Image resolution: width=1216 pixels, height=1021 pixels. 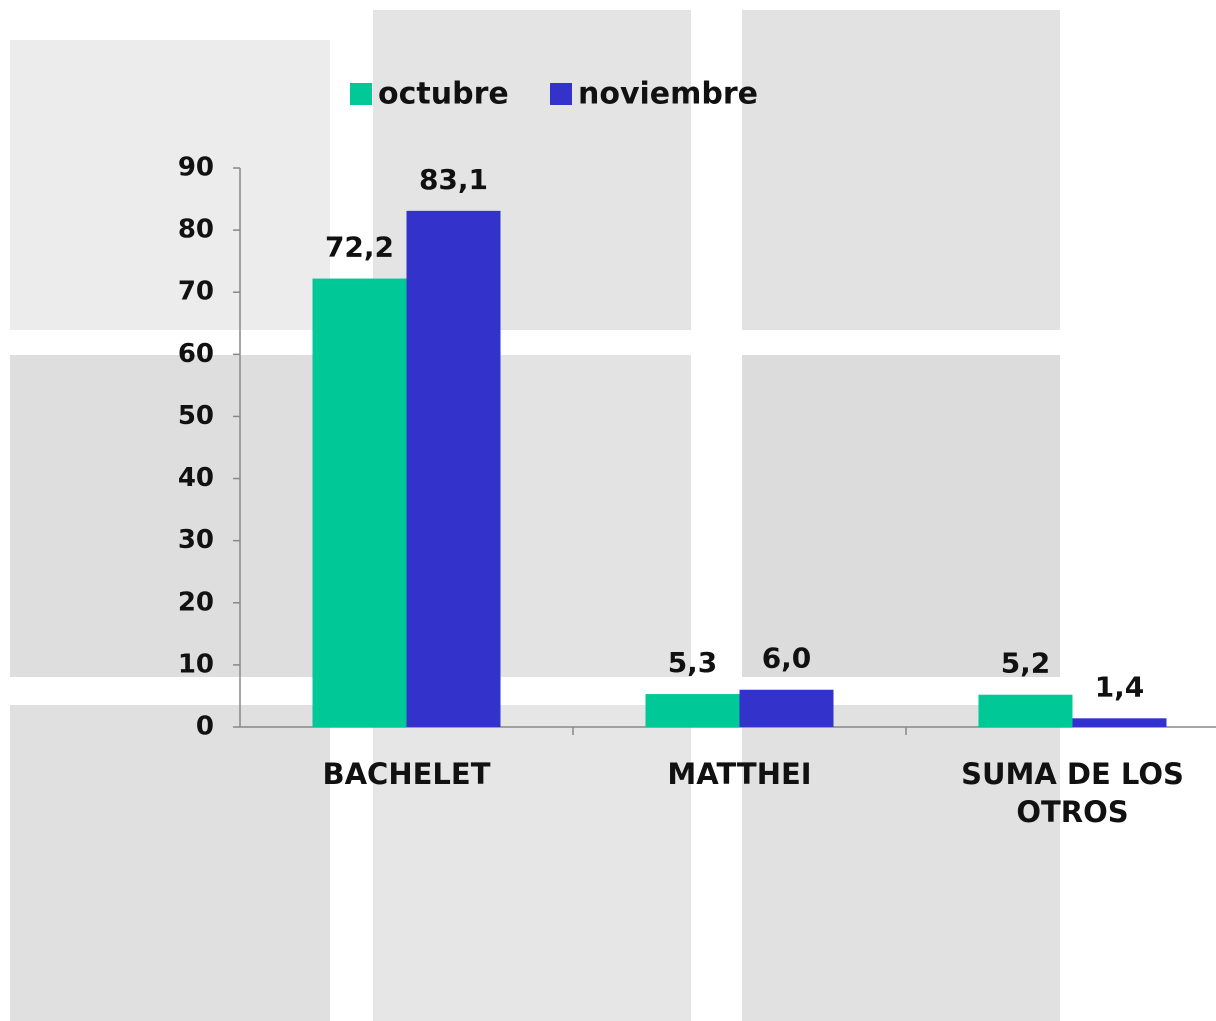 What do you see at coordinates (1072, 793) in the screenshot?
I see `x-tick-label: SUMA DE LOS OTROS` at bounding box center [1072, 793].